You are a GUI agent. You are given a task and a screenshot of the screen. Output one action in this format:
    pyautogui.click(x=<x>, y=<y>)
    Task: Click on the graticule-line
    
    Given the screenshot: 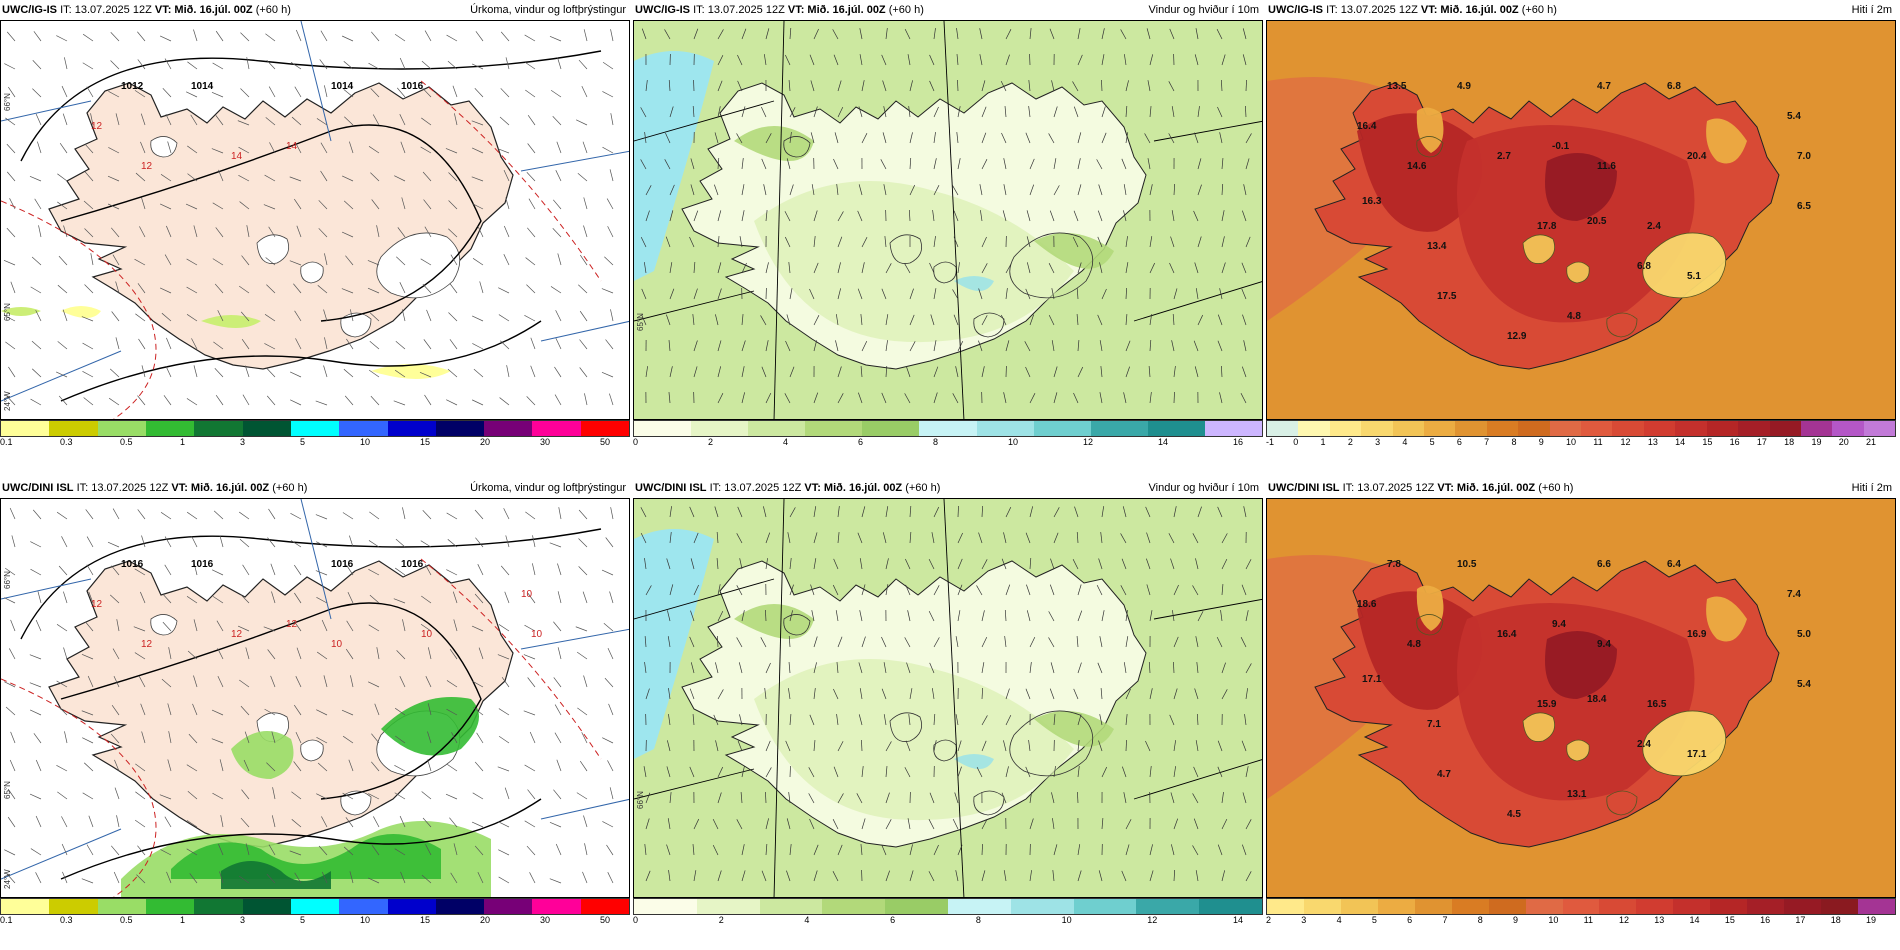 What is the action you would take?
    pyautogui.click(x=584, y=809)
    